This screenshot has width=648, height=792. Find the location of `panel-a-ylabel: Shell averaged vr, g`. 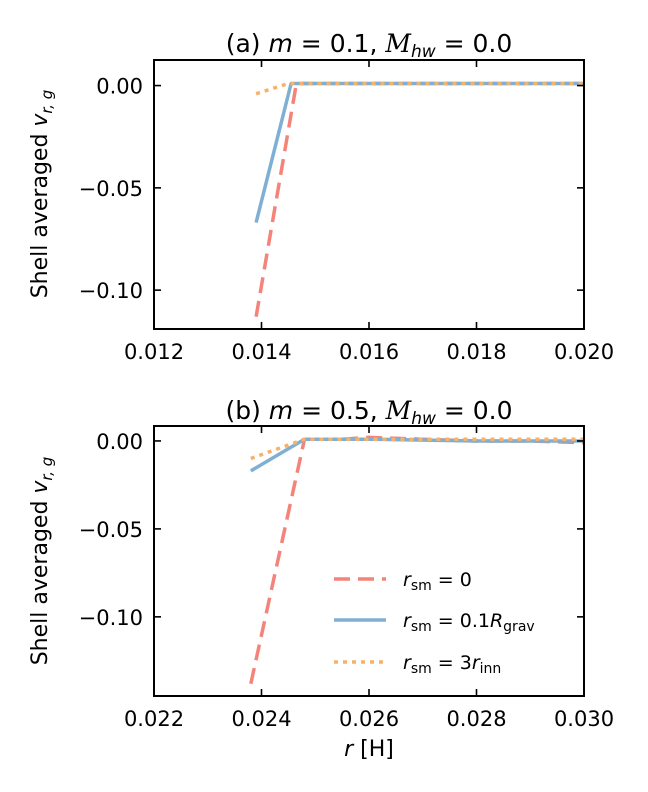

panel-a-ylabel: Shell averaged vr, g is located at coordinates (42, 194).